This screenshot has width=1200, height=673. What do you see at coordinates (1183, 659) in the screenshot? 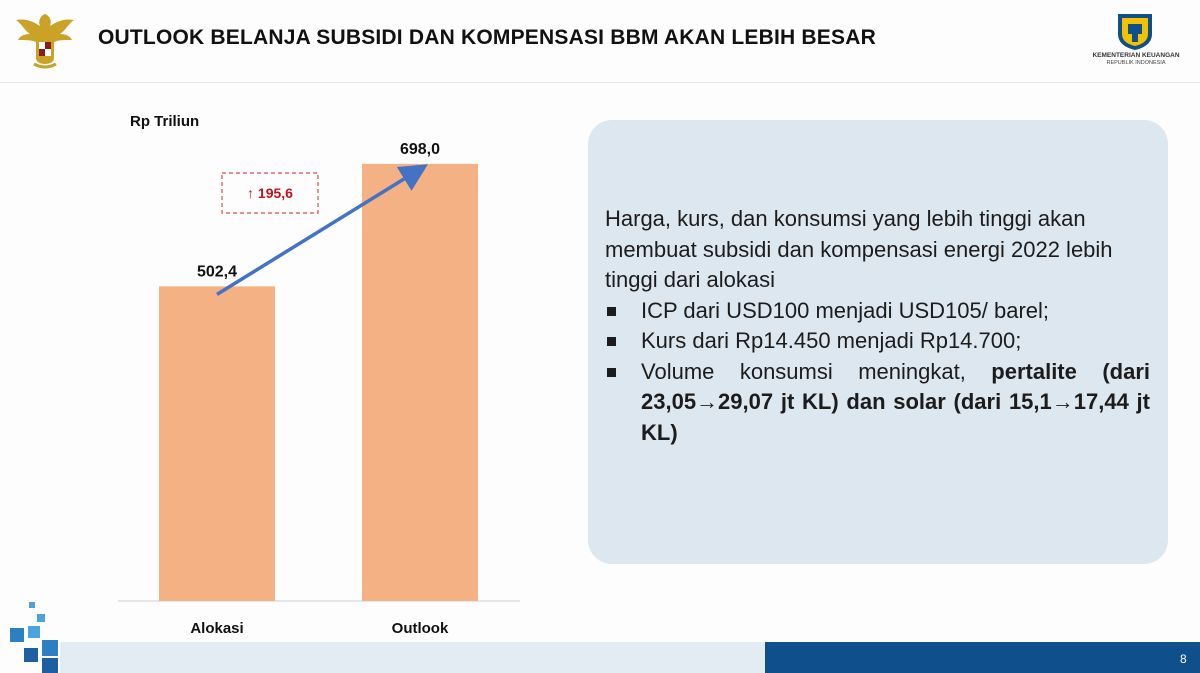
I see `page-number: 8` at bounding box center [1183, 659].